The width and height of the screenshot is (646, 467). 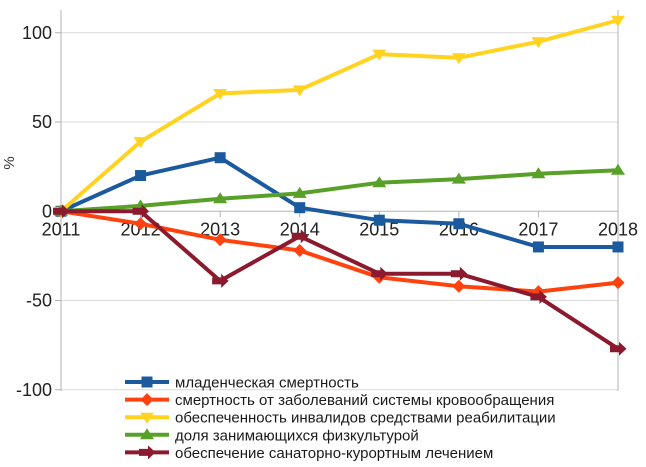 What do you see at coordinates (267, 383) in the screenshot?
I see `legend-label: младенческая смертность` at bounding box center [267, 383].